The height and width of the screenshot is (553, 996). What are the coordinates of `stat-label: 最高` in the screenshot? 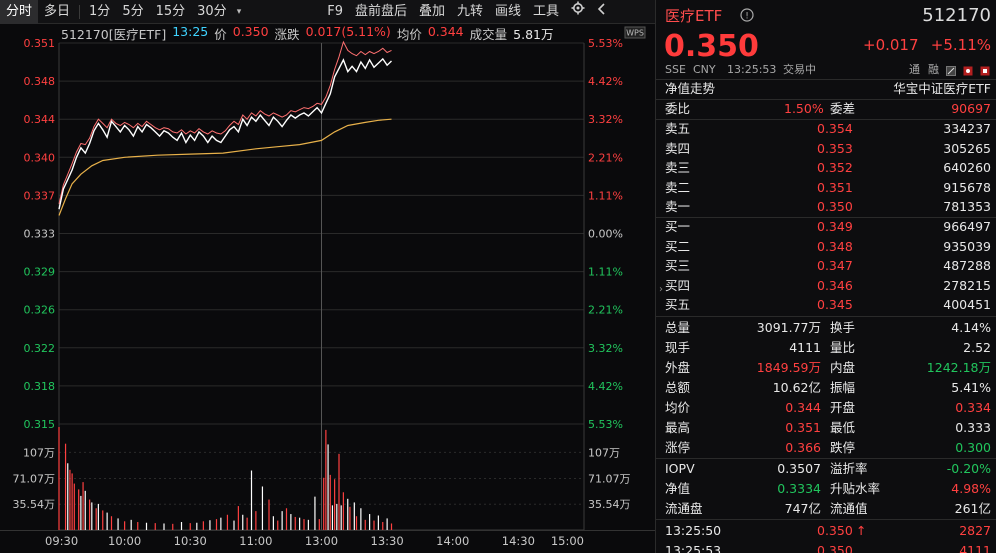 It's located at (678, 427).